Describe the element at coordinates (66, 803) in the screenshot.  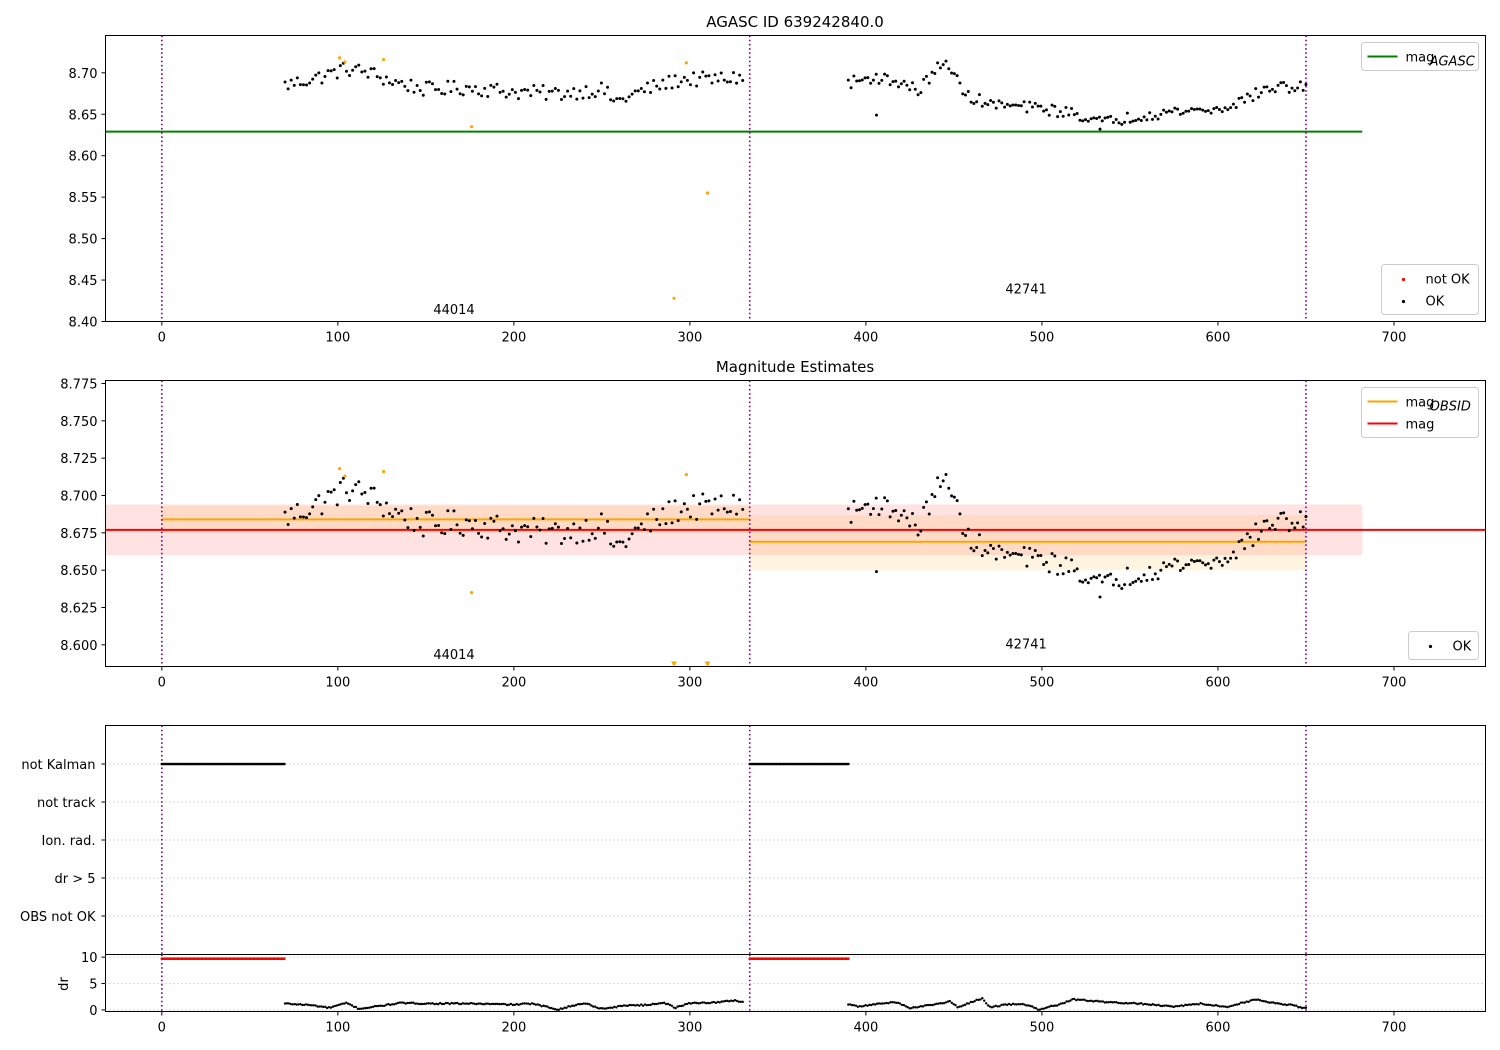
I see `flag-category-label: not track` at that location.